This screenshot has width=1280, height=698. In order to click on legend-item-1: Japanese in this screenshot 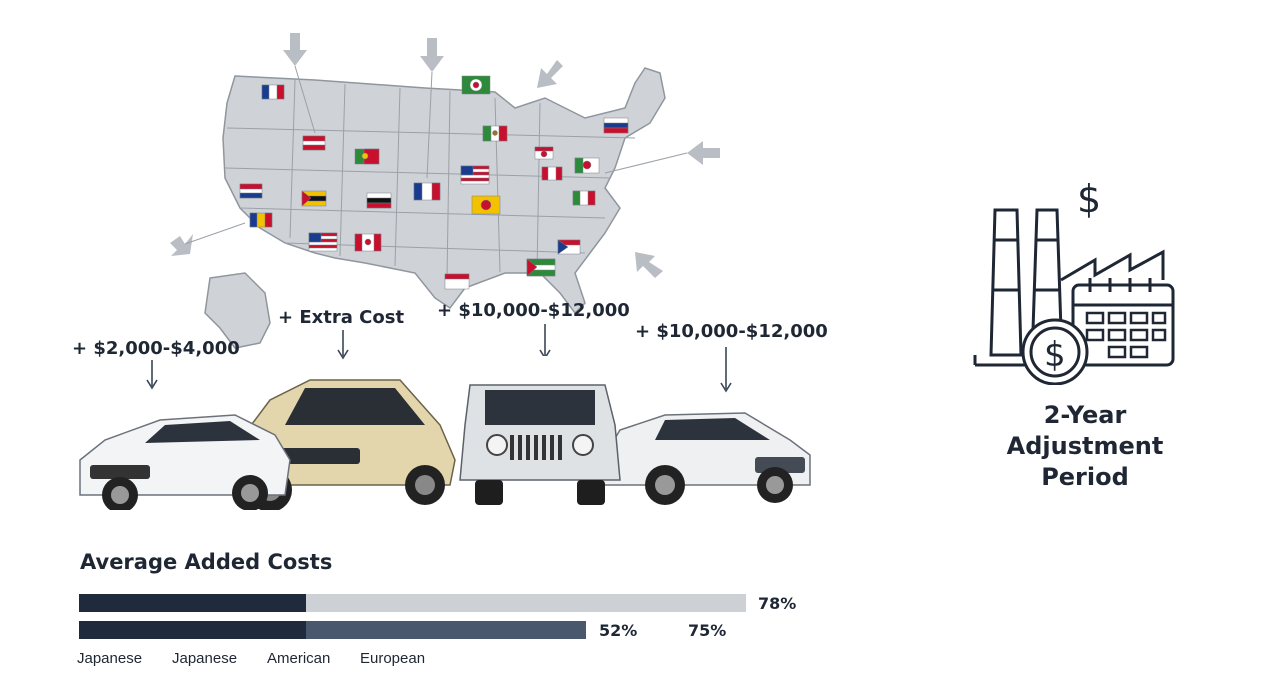, I will do `click(110, 658)`.